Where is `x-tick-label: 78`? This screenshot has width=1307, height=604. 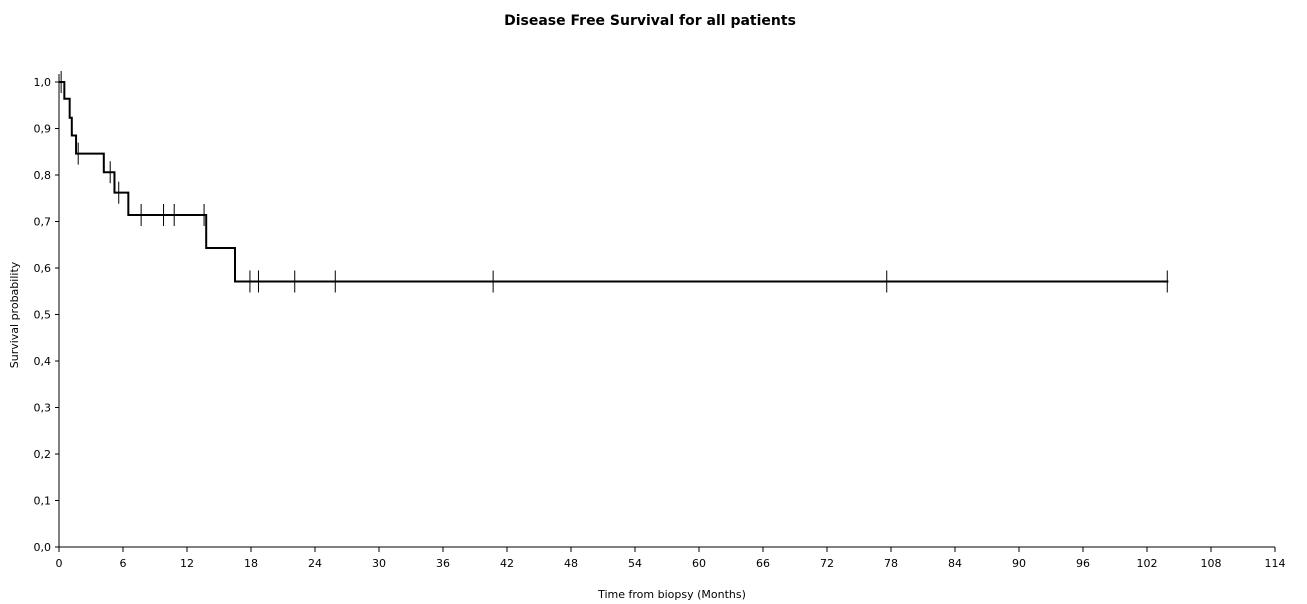
x-tick-label: 78 is located at coordinates (891, 563).